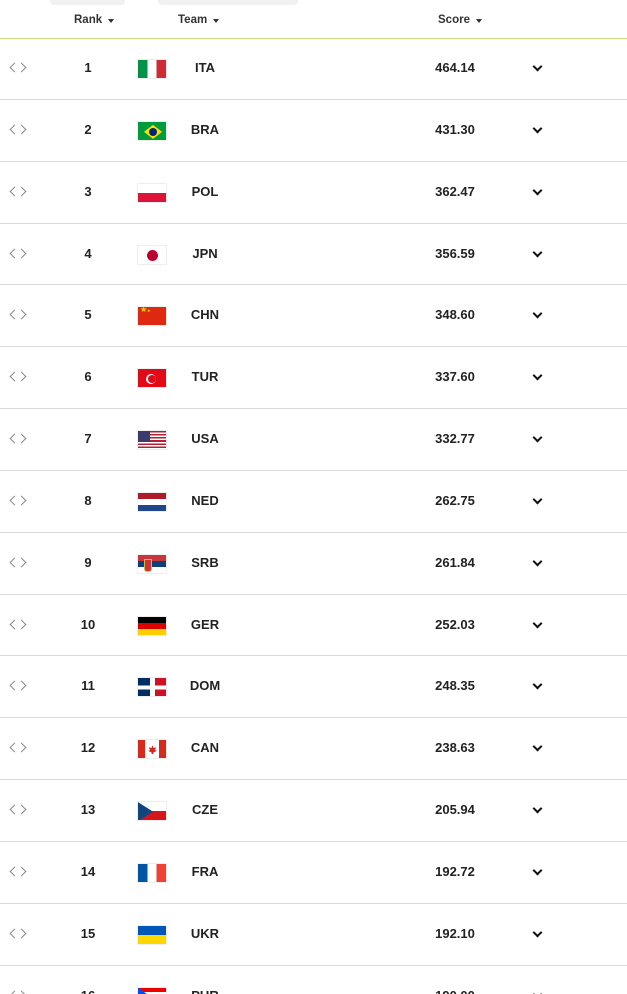 The width and height of the screenshot is (627, 994). Describe the element at coordinates (313, 131) in the screenshot. I see `table-row: 2 BRA 431.30` at that location.